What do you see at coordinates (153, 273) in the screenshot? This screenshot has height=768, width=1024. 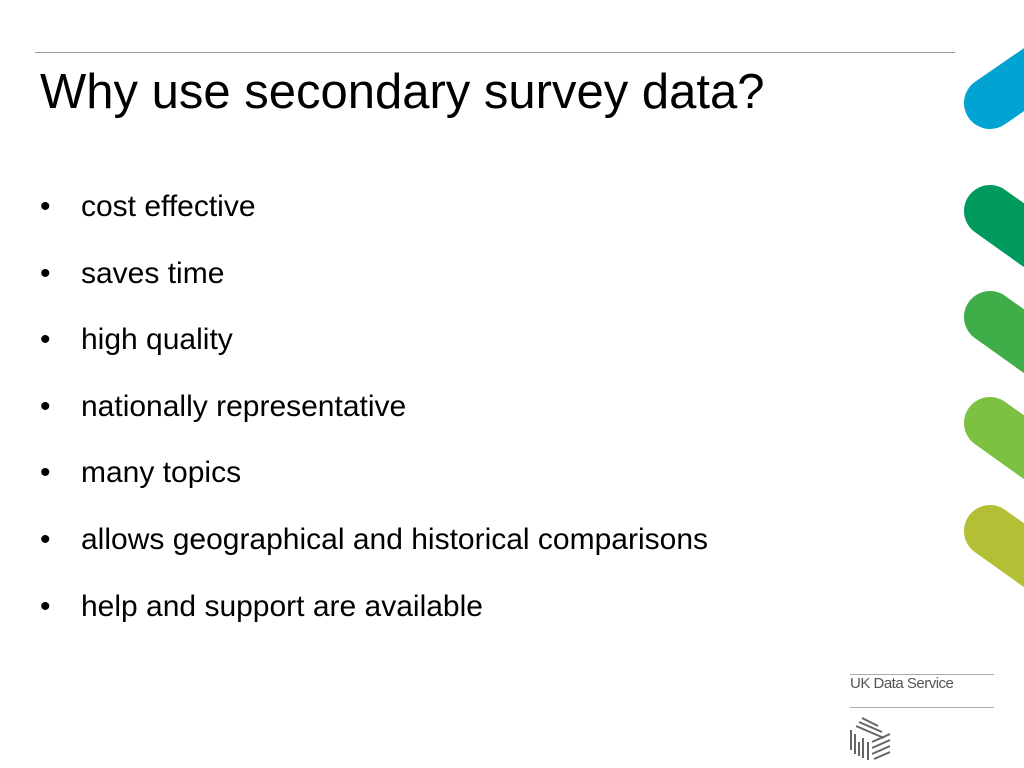 I see `bullet-text: saves time` at bounding box center [153, 273].